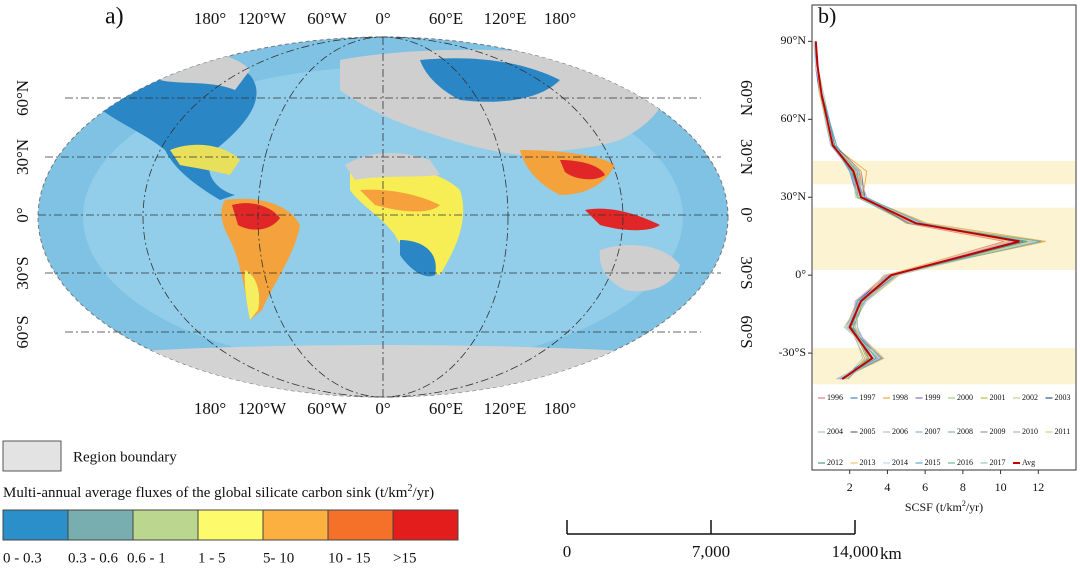 The height and width of the screenshot is (569, 1080). What do you see at coordinates (933, 462) in the screenshot?
I see `legend-label: 2015` at bounding box center [933, 462].